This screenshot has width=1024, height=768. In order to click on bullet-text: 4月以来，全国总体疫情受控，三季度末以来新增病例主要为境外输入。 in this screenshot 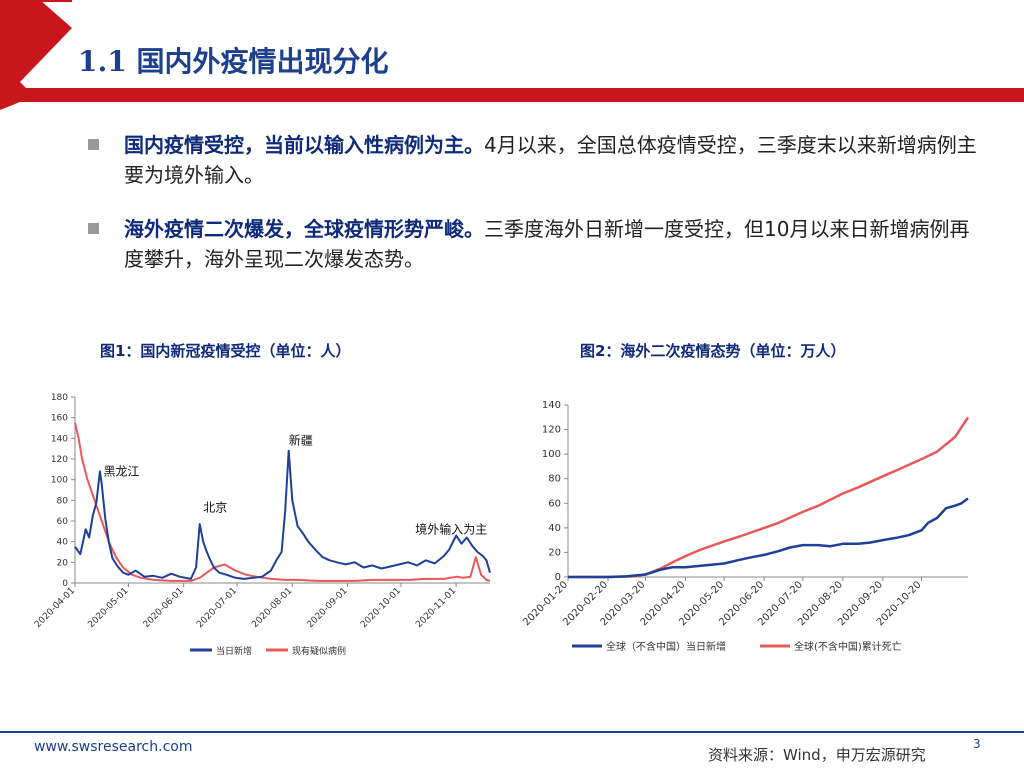, I will do `click(550, 160)`.